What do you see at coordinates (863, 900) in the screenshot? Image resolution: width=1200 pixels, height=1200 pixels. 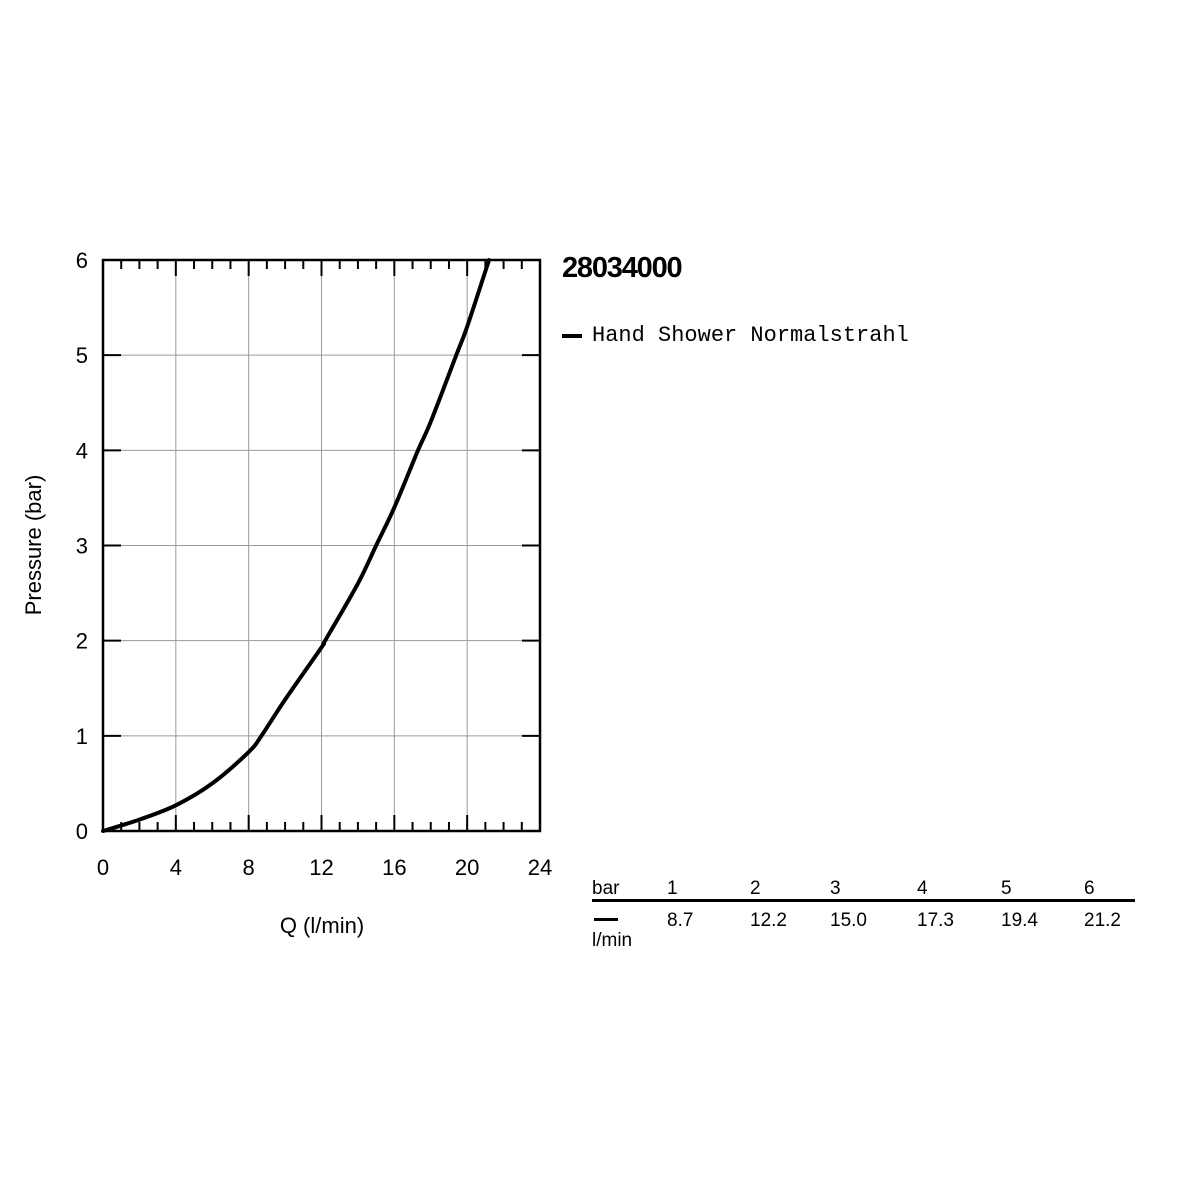 I see `table-divider` at bounding box center [863, 900].